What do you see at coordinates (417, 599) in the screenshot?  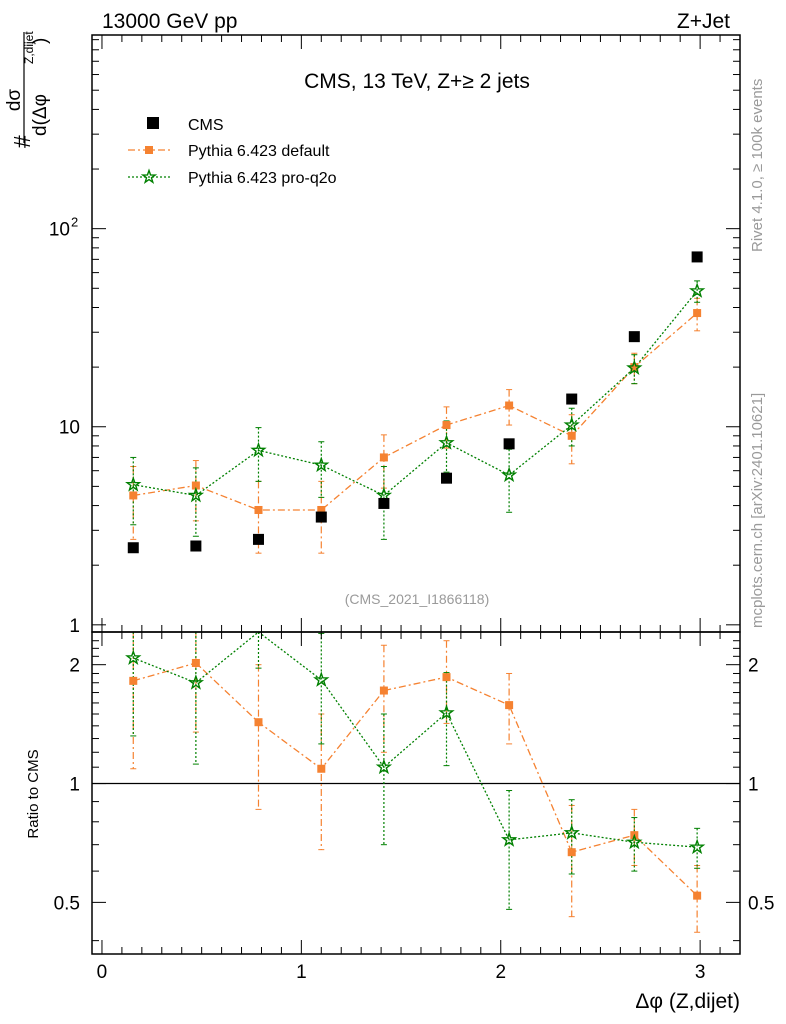 I see `analysis-id: (CMS_2021_I1866118)` at bounding box center [417, 599].